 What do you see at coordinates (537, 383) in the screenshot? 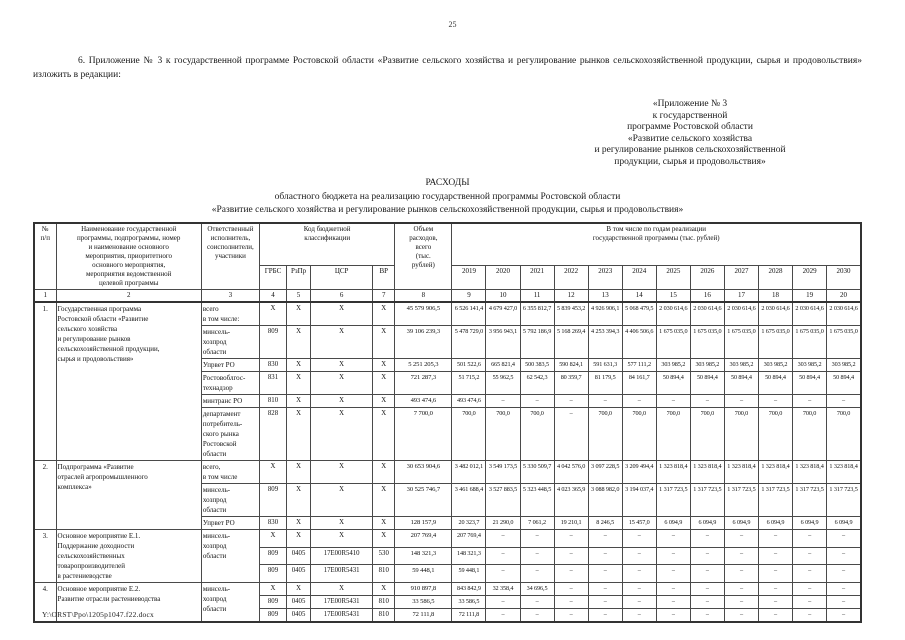
I see `year-value-2021: 62 542,3` at bounding box center [537, 383].